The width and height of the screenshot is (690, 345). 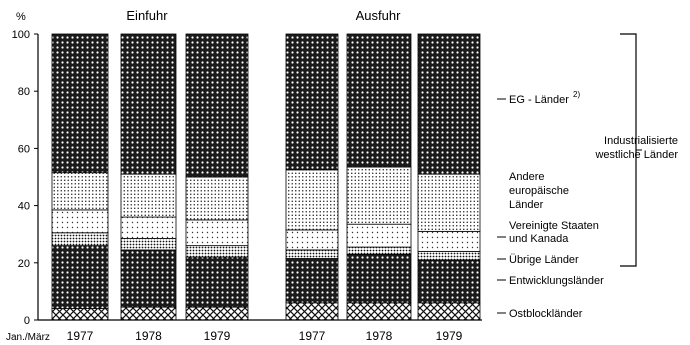 What do you see at coordinates (24, 149) in the screenshot?
I see `y-tick-label: 60` at bounding box center [24, 149].